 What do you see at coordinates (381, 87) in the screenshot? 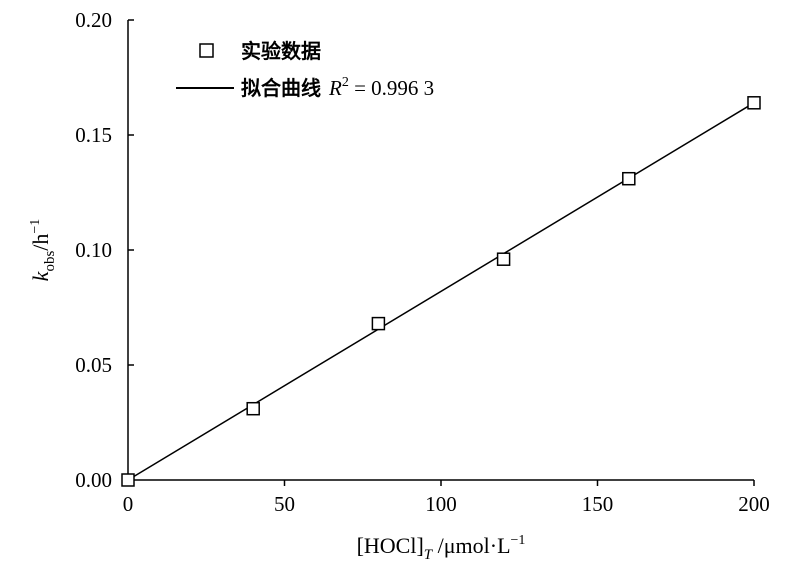
I see `legend-r-squared: R2 = 0.996 3` at bounding box center [381, 87].